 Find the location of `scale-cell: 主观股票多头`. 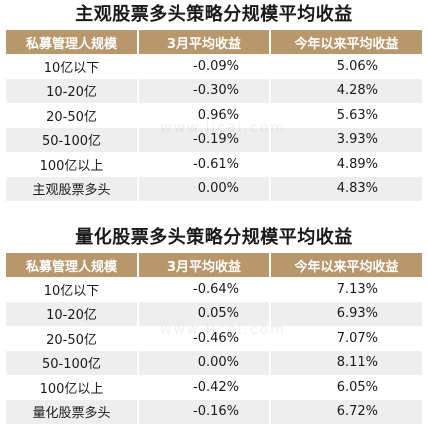

scale-cell: 主观股票多头 is located at coordinates (72, 188).